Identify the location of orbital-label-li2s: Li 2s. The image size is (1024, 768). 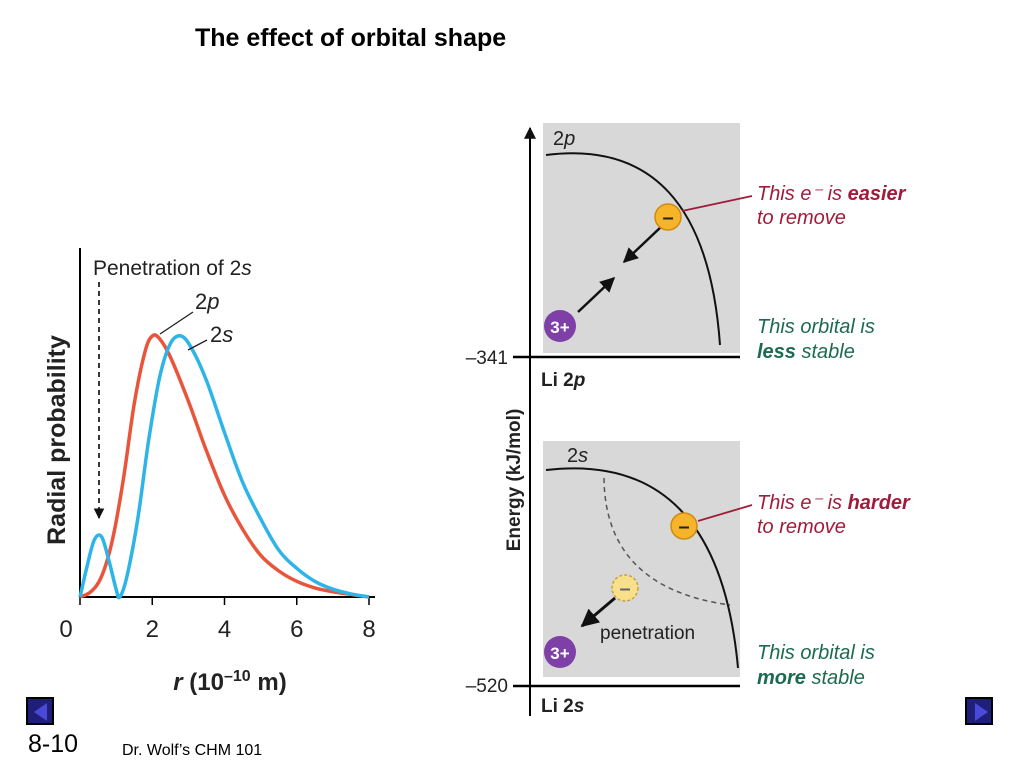
(562, 706).